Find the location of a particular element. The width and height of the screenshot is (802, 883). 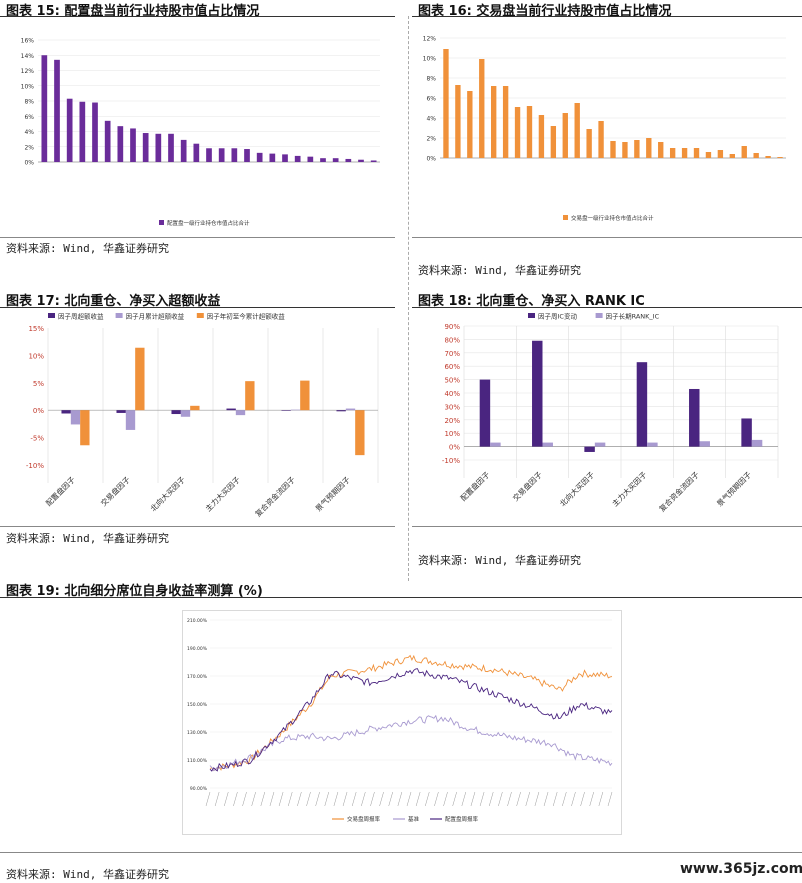

y-tick-label: 80% is located at coordinates (452, 340).